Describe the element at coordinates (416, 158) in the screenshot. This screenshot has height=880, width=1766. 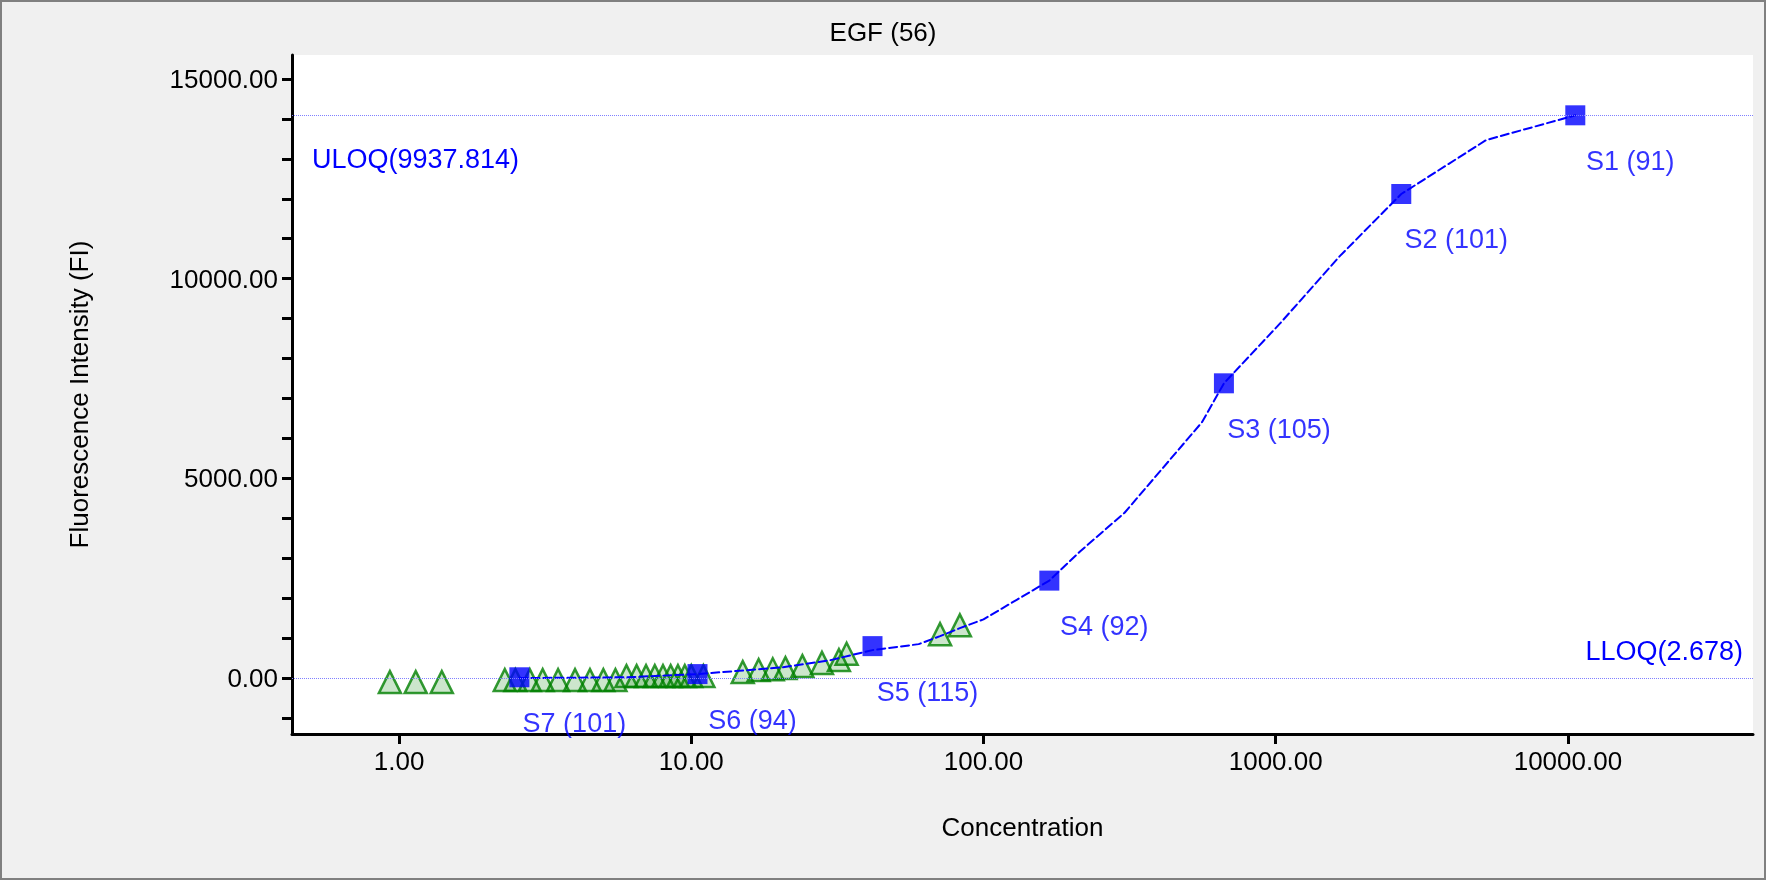
I see `ref-line-label: ULOQ(9937.814)` at that location.